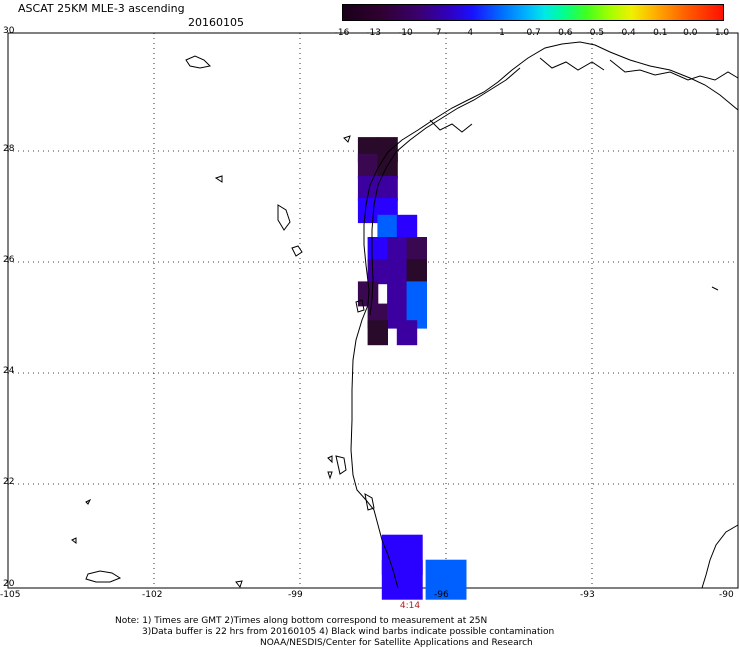 The width and height of the screenshot is (740, 650). What do you see at coordinates (9, 31) in the screenshot?
I see `lat-label-30: 30` at bounding box center [9, 31].